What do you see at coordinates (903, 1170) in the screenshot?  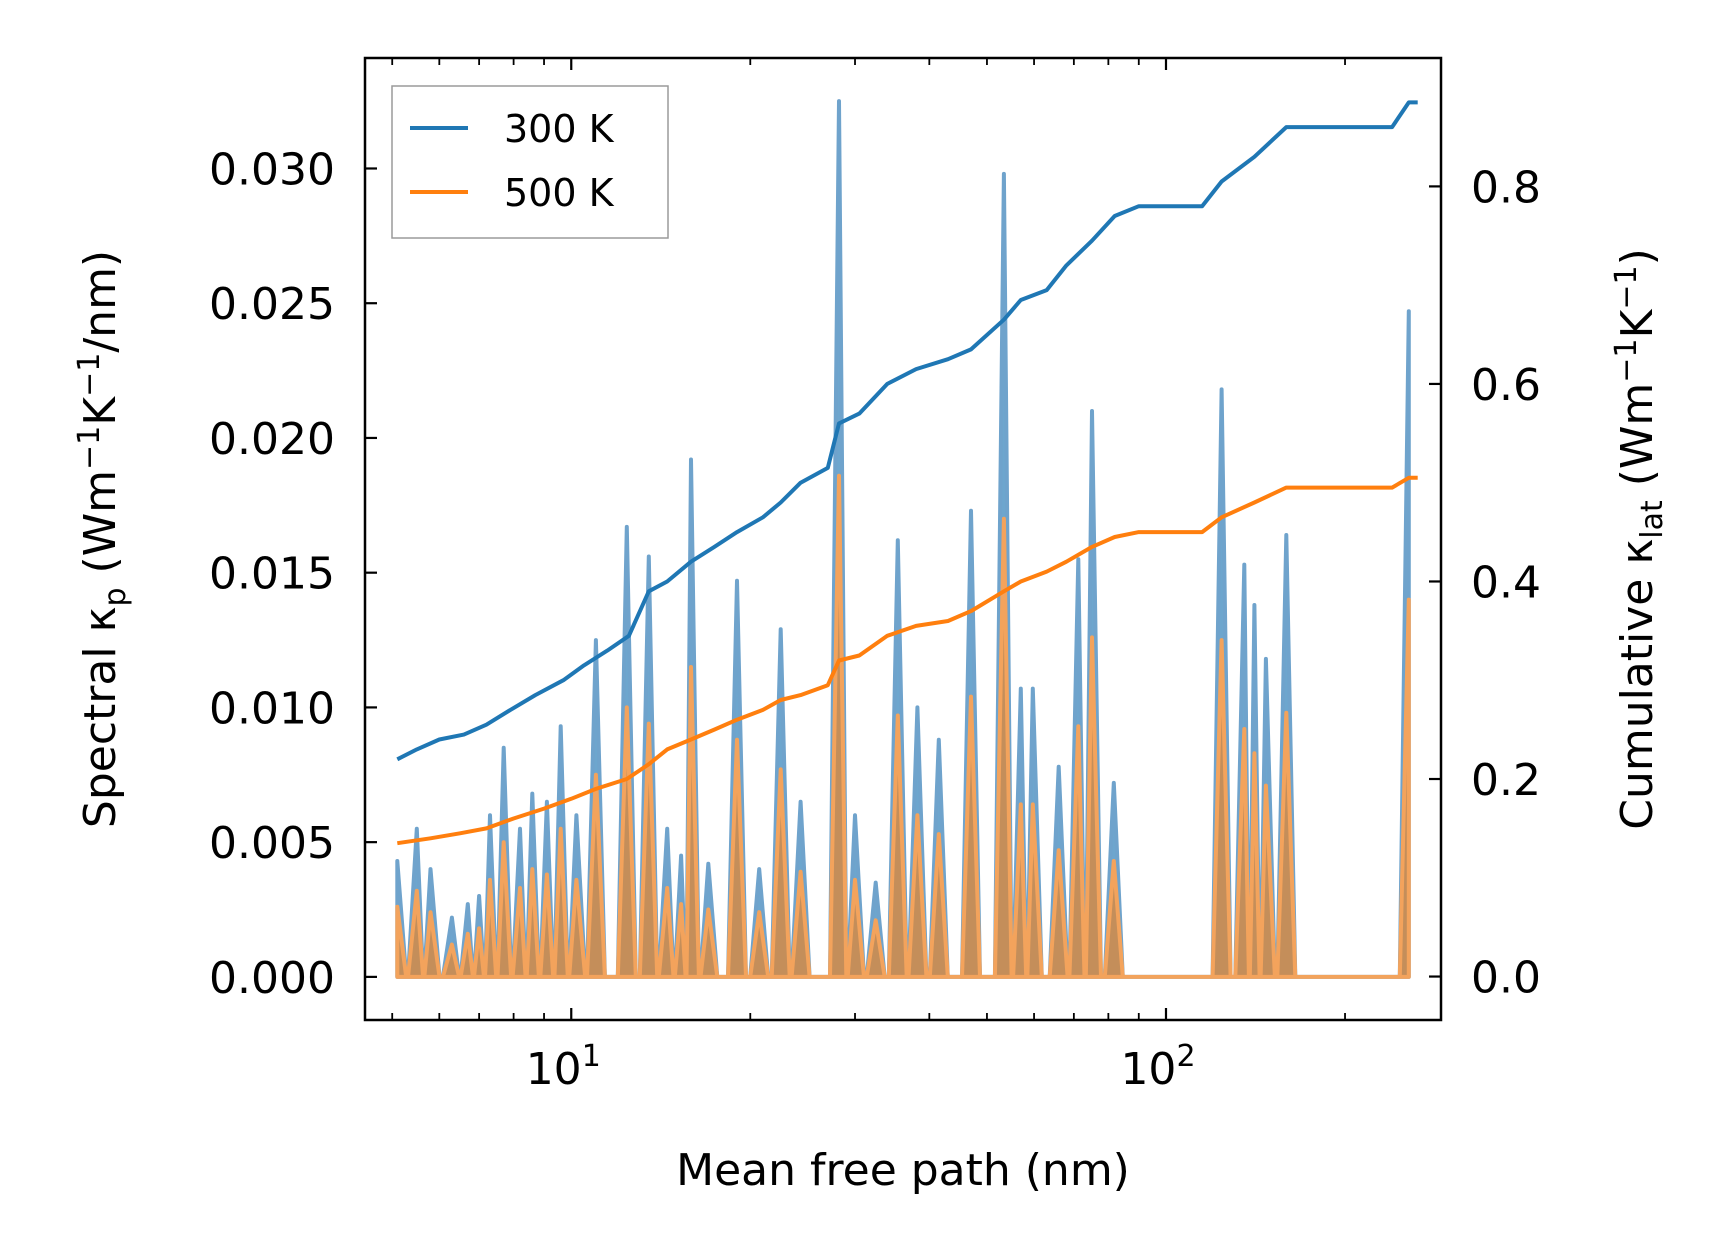 I see `x-axis-title: Mean free path (nm)` at bounding box center [903, 1170].